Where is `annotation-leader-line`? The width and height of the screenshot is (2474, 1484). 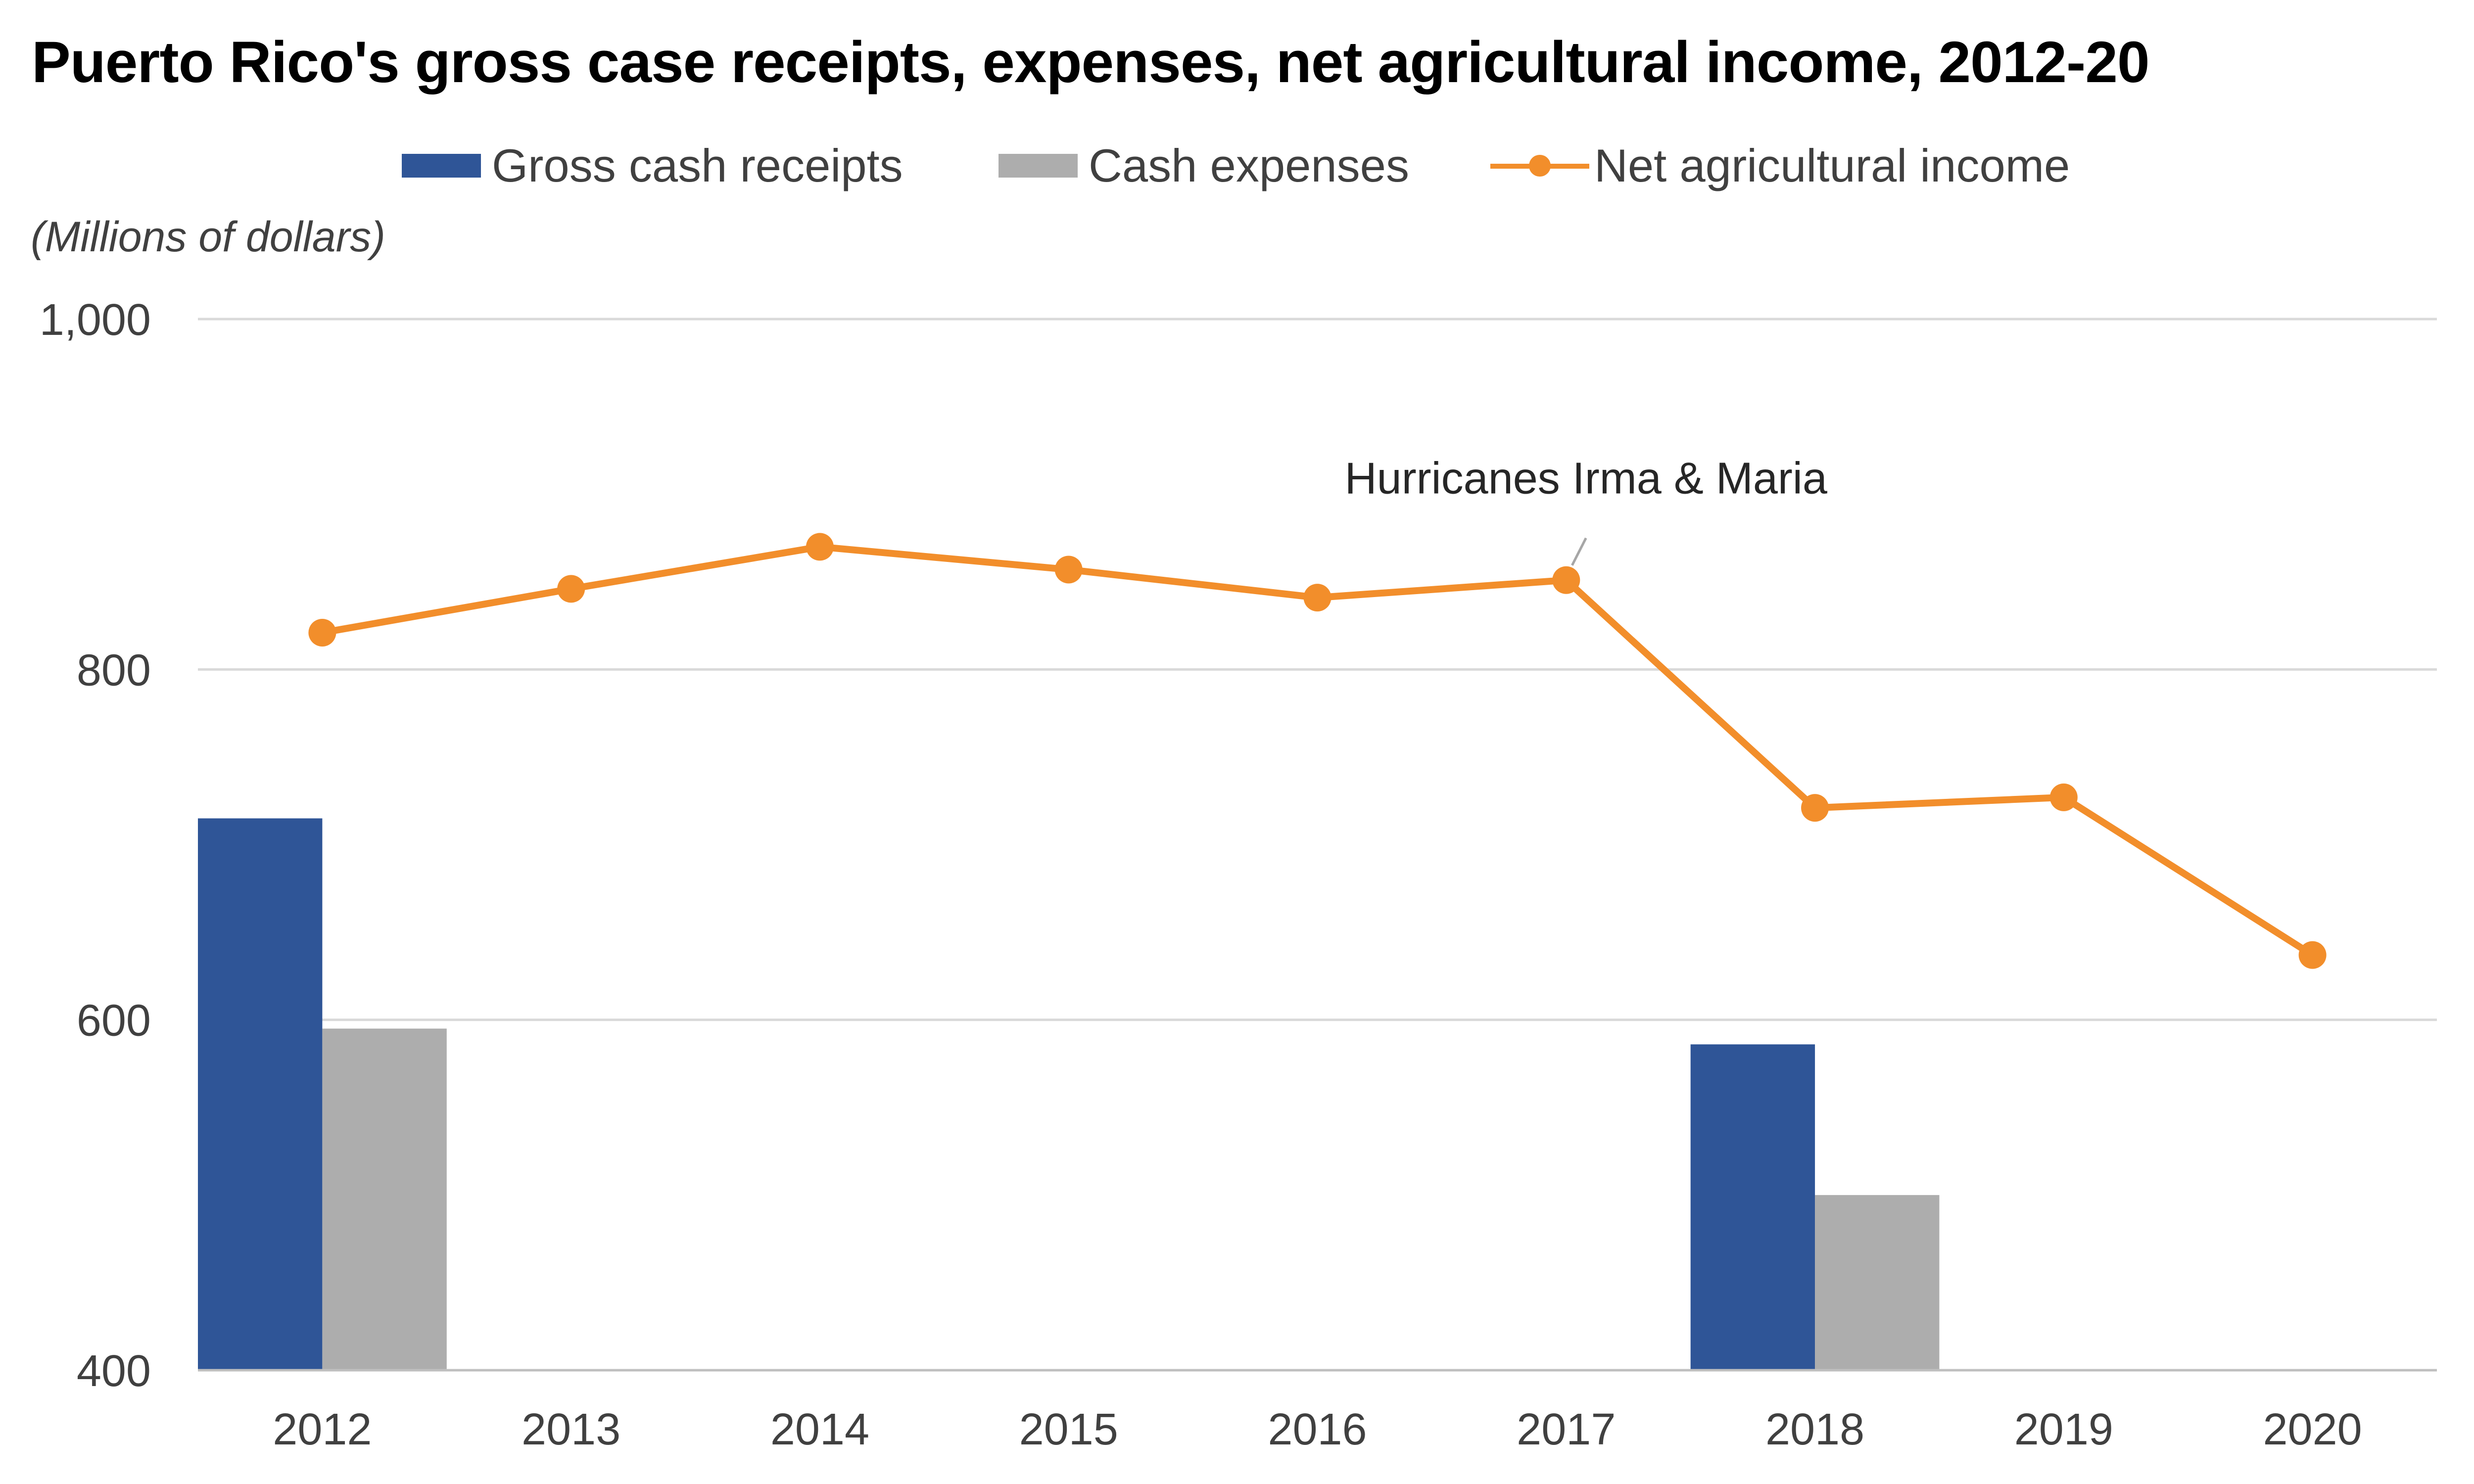 annotation-leader-line is located at coordinates (1579, 551).